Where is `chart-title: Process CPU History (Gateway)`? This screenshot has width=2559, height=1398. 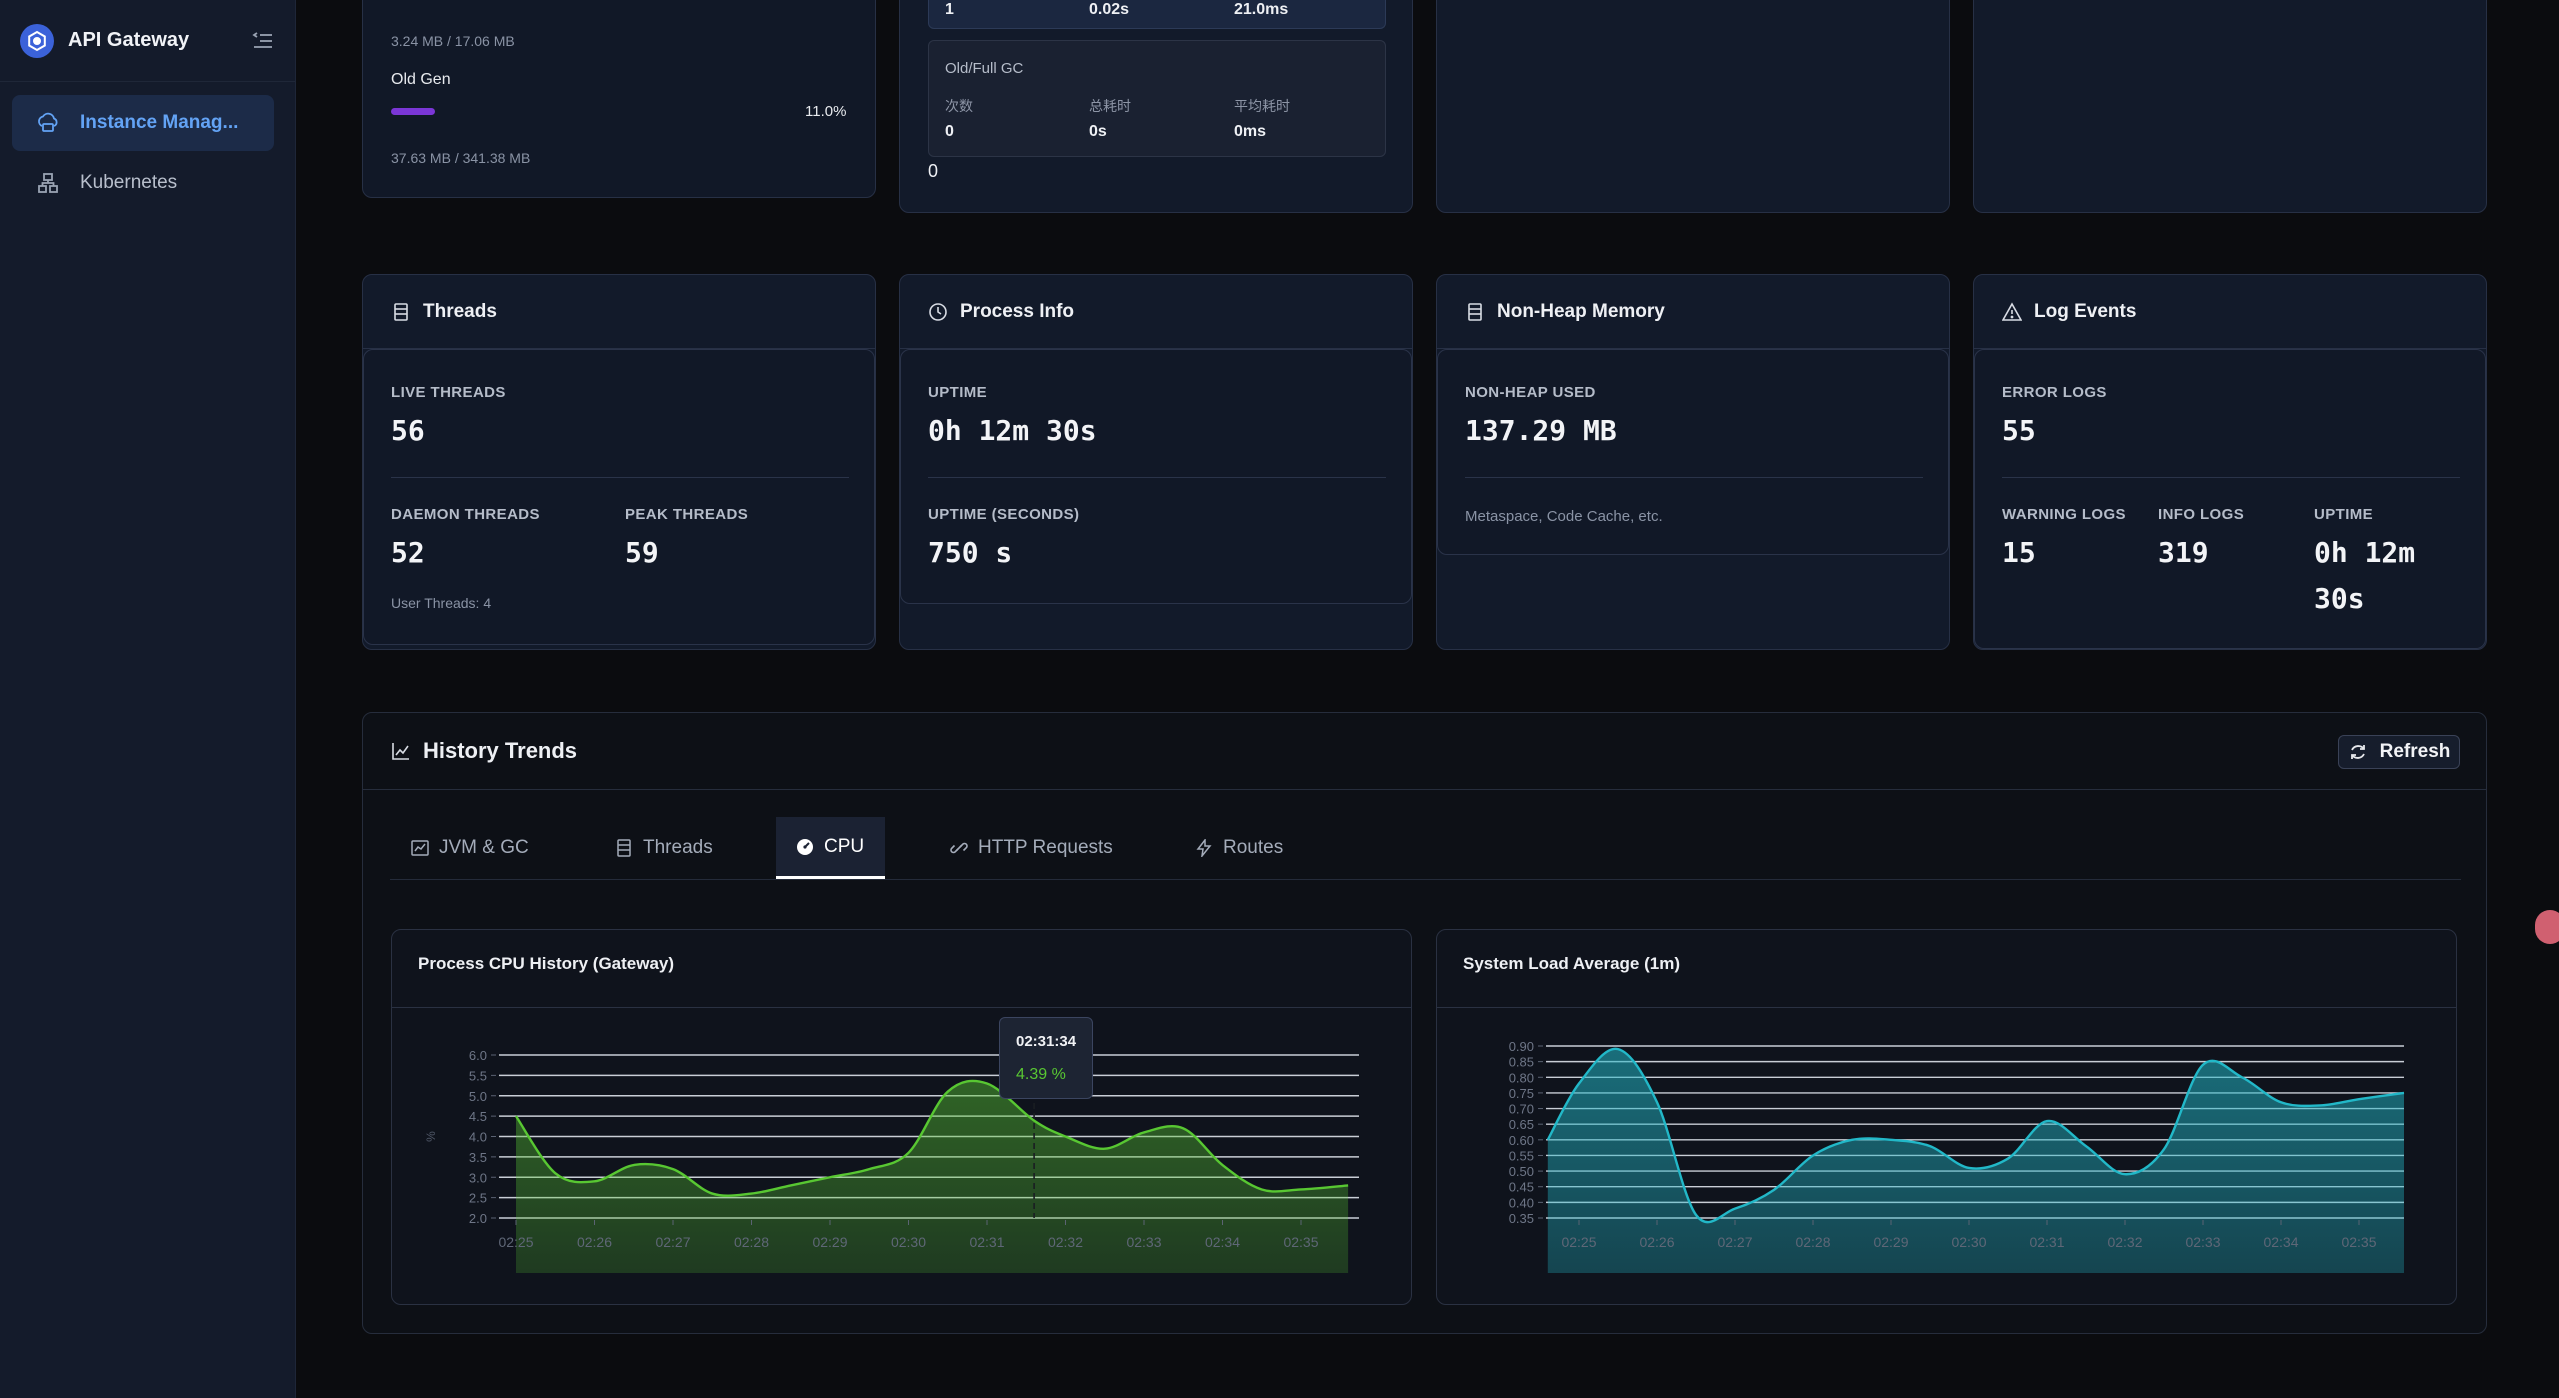 chart-title: Process CPU History (Gateway) is located at coordinates (546, 963).